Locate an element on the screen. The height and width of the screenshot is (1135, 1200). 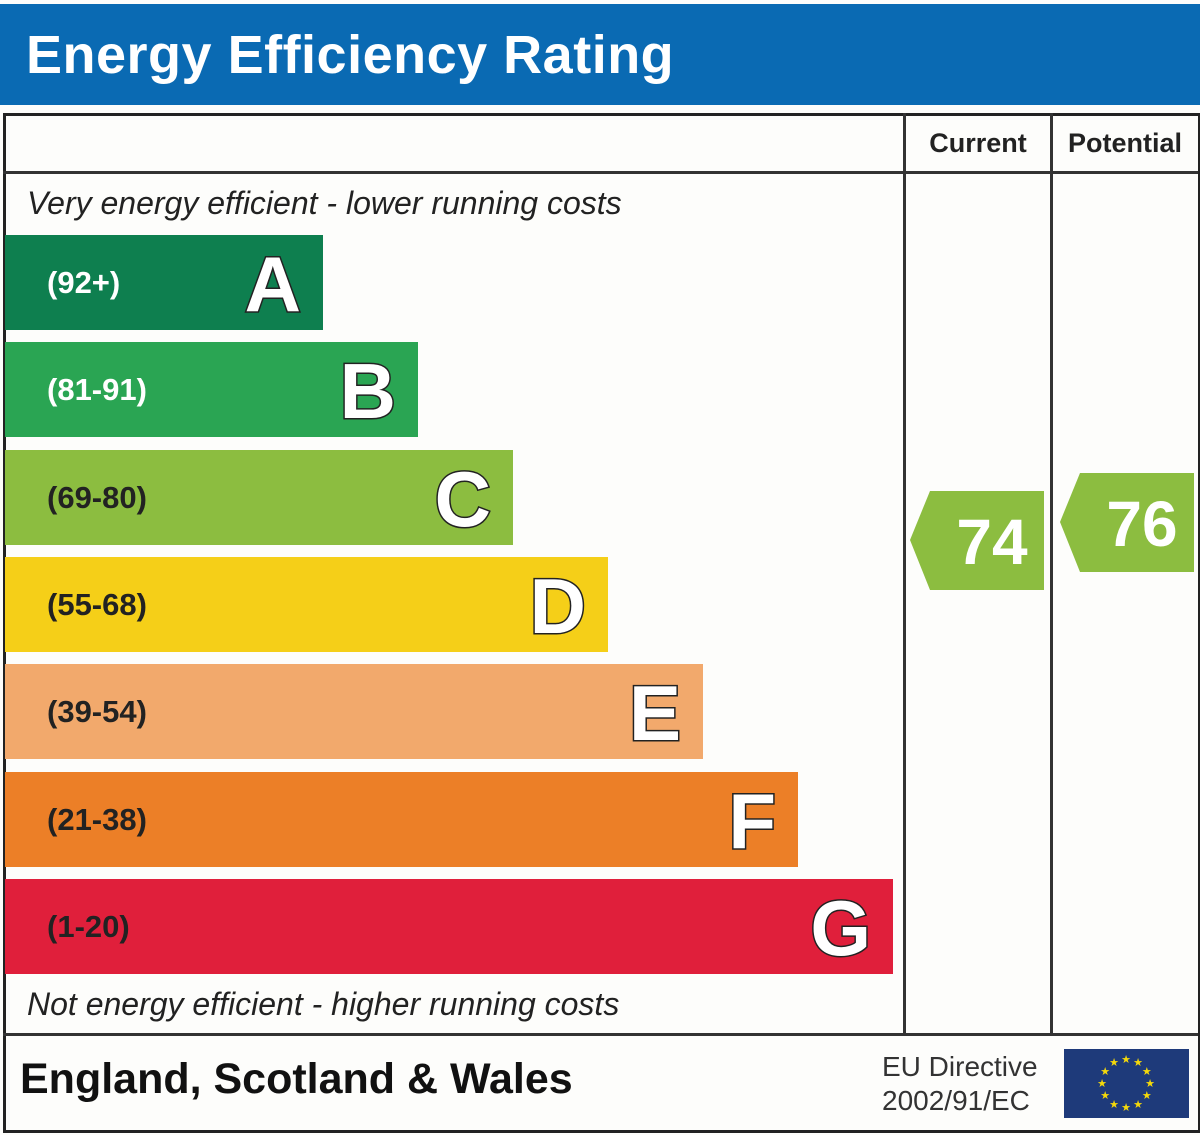
eu-directive-label: EU Directive is located at coordinates (960, 1066).